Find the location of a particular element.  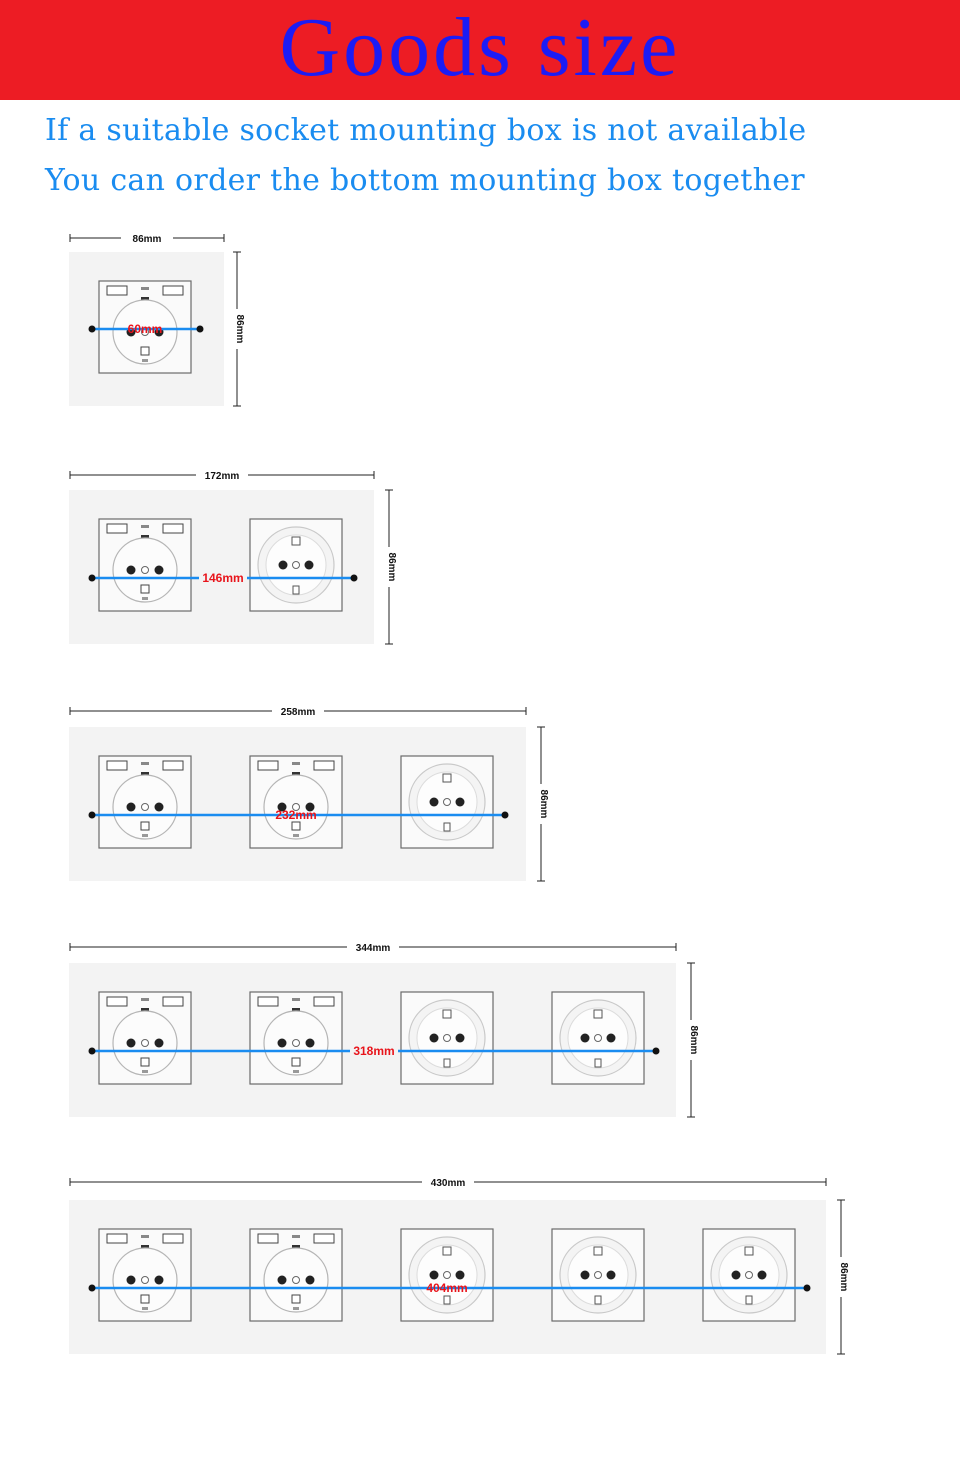

width-label: 430mm is located at coordinates (448, 1183).